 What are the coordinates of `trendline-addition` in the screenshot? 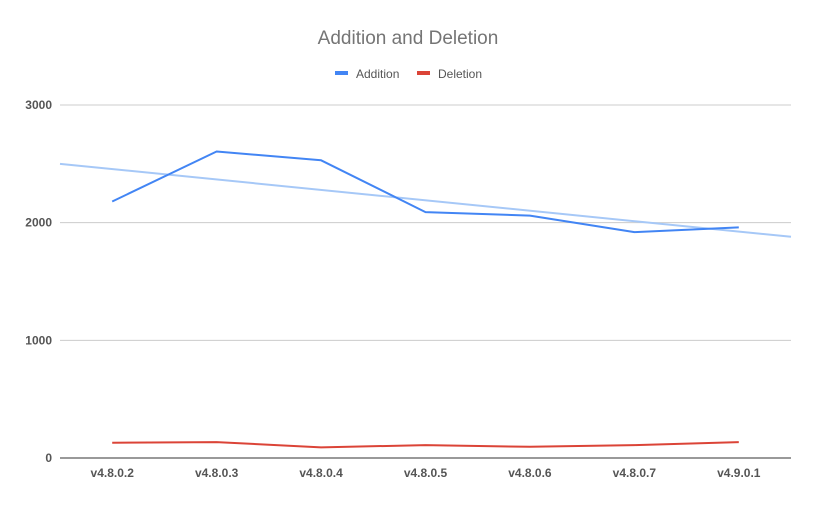 It's located at (425, 200).